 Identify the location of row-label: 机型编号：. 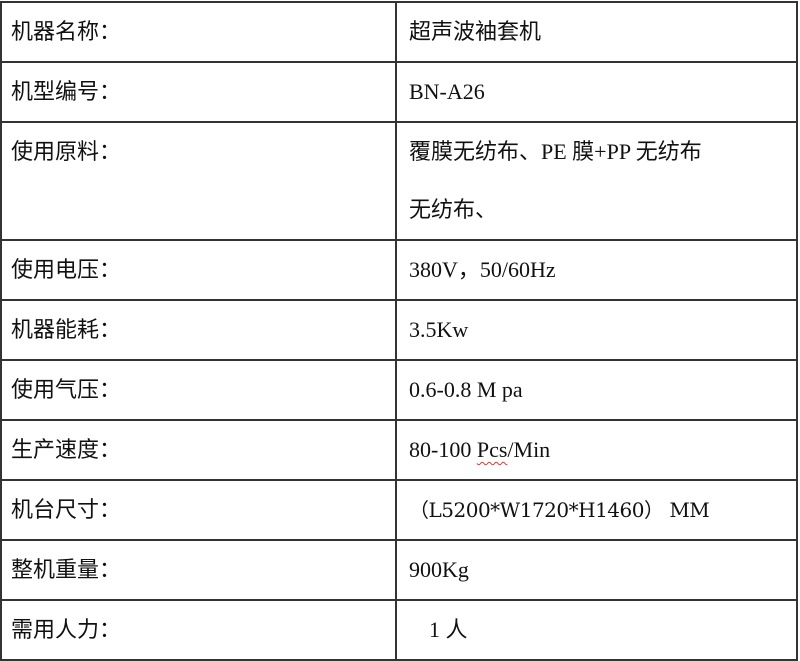
(198, 92).